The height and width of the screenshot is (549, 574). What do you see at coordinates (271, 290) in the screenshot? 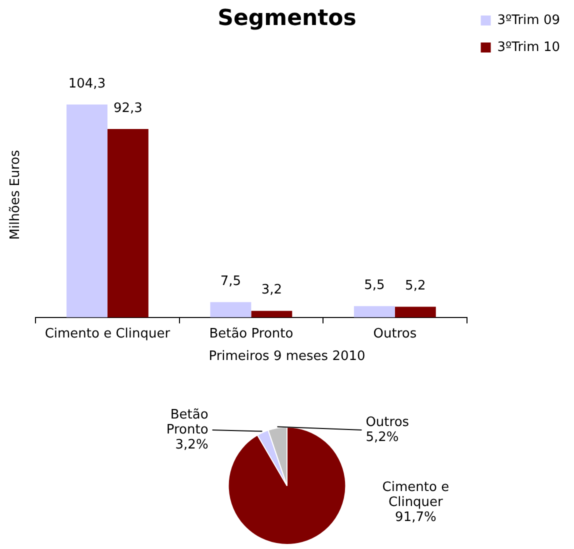
I see `data-label: 3,2` at bounding box center [271, 290].